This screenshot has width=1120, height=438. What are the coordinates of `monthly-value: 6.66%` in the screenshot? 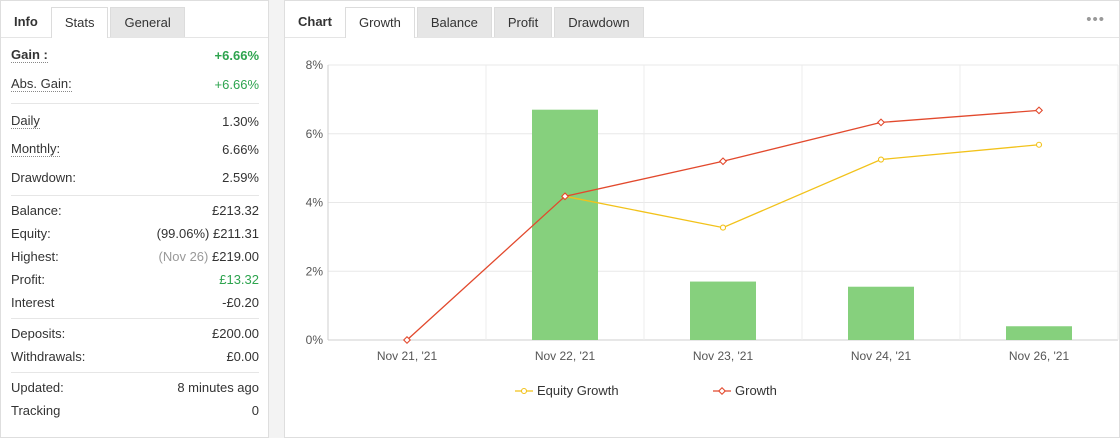 It's located at (240, 149).